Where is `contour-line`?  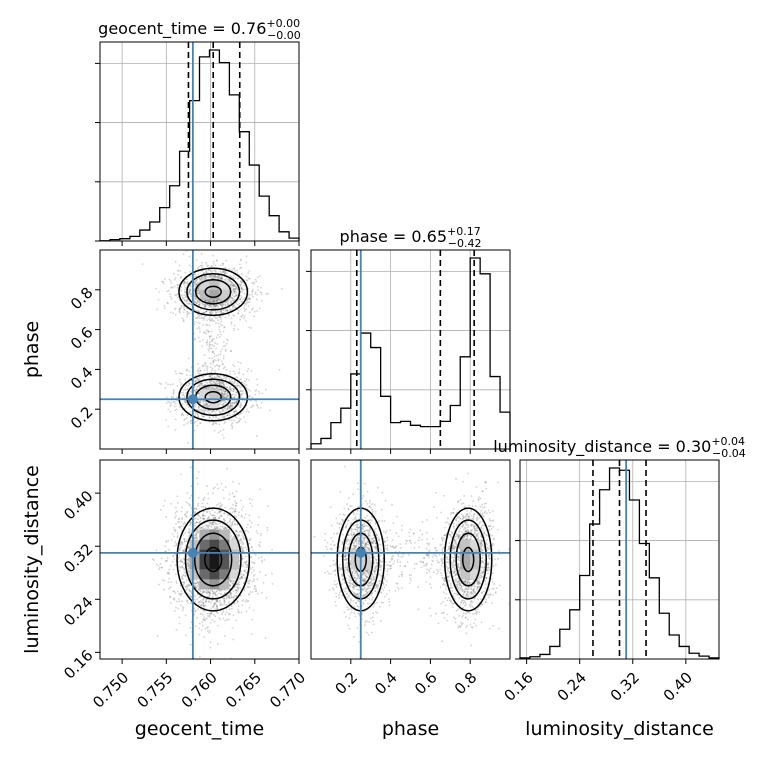
contour-line is located at coordinates (213, 292).